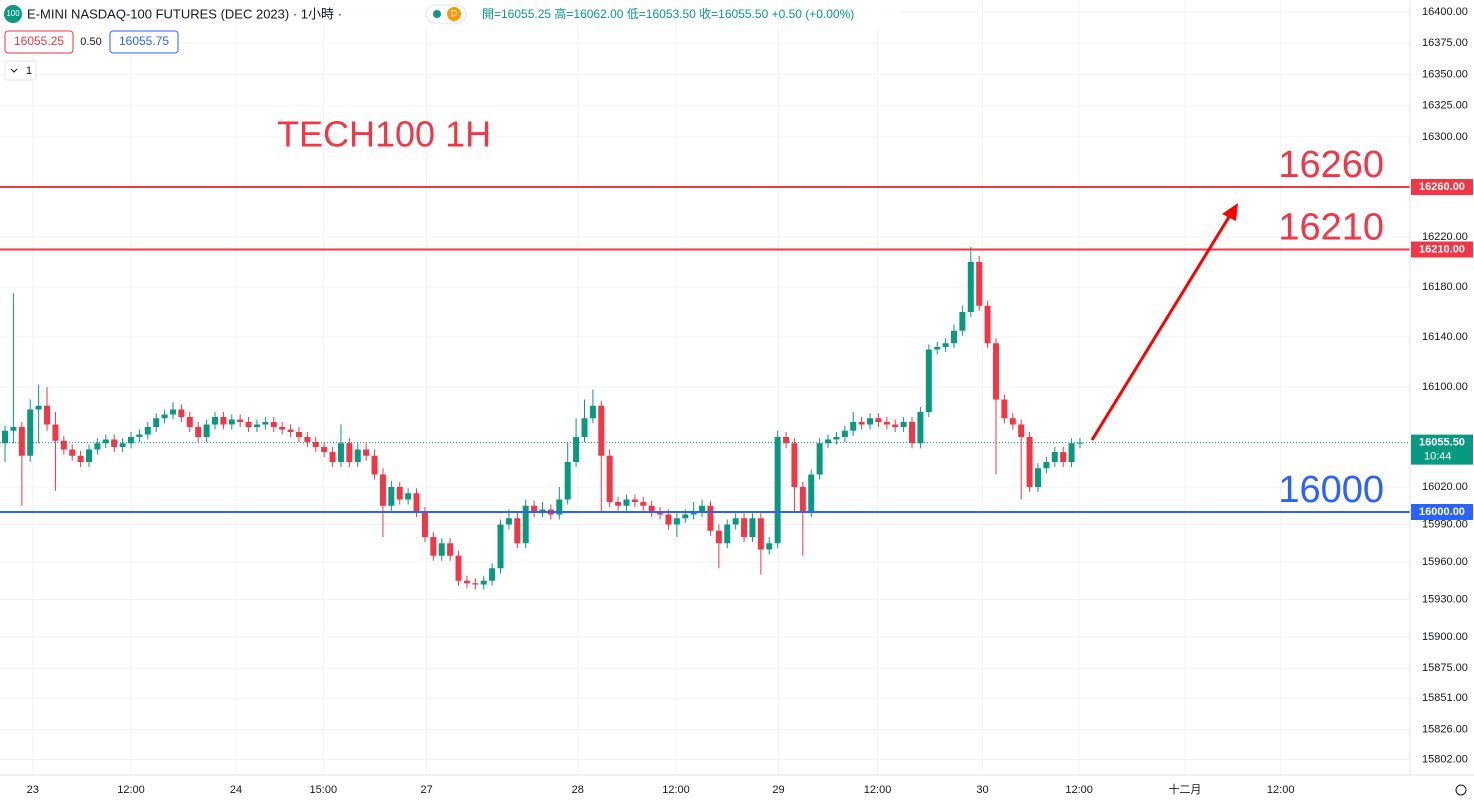  I want to click on arrow-line, so click(1162, 326).